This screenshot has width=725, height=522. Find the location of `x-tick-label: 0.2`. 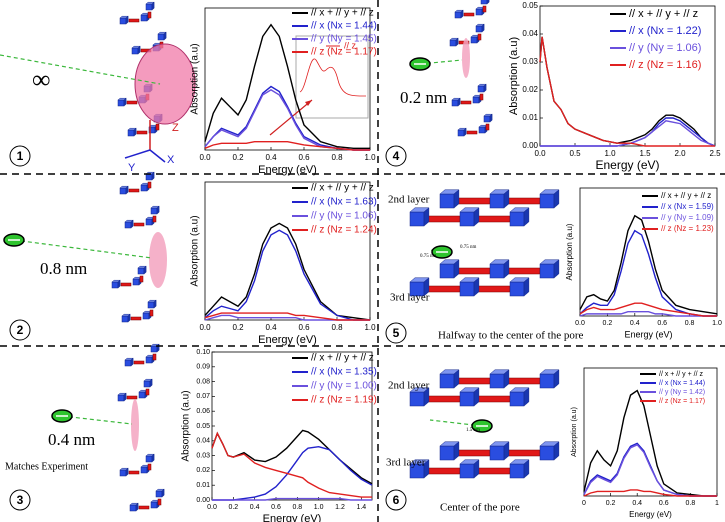

x-tick-label: 0.2 is located at coordinates (611, 503).